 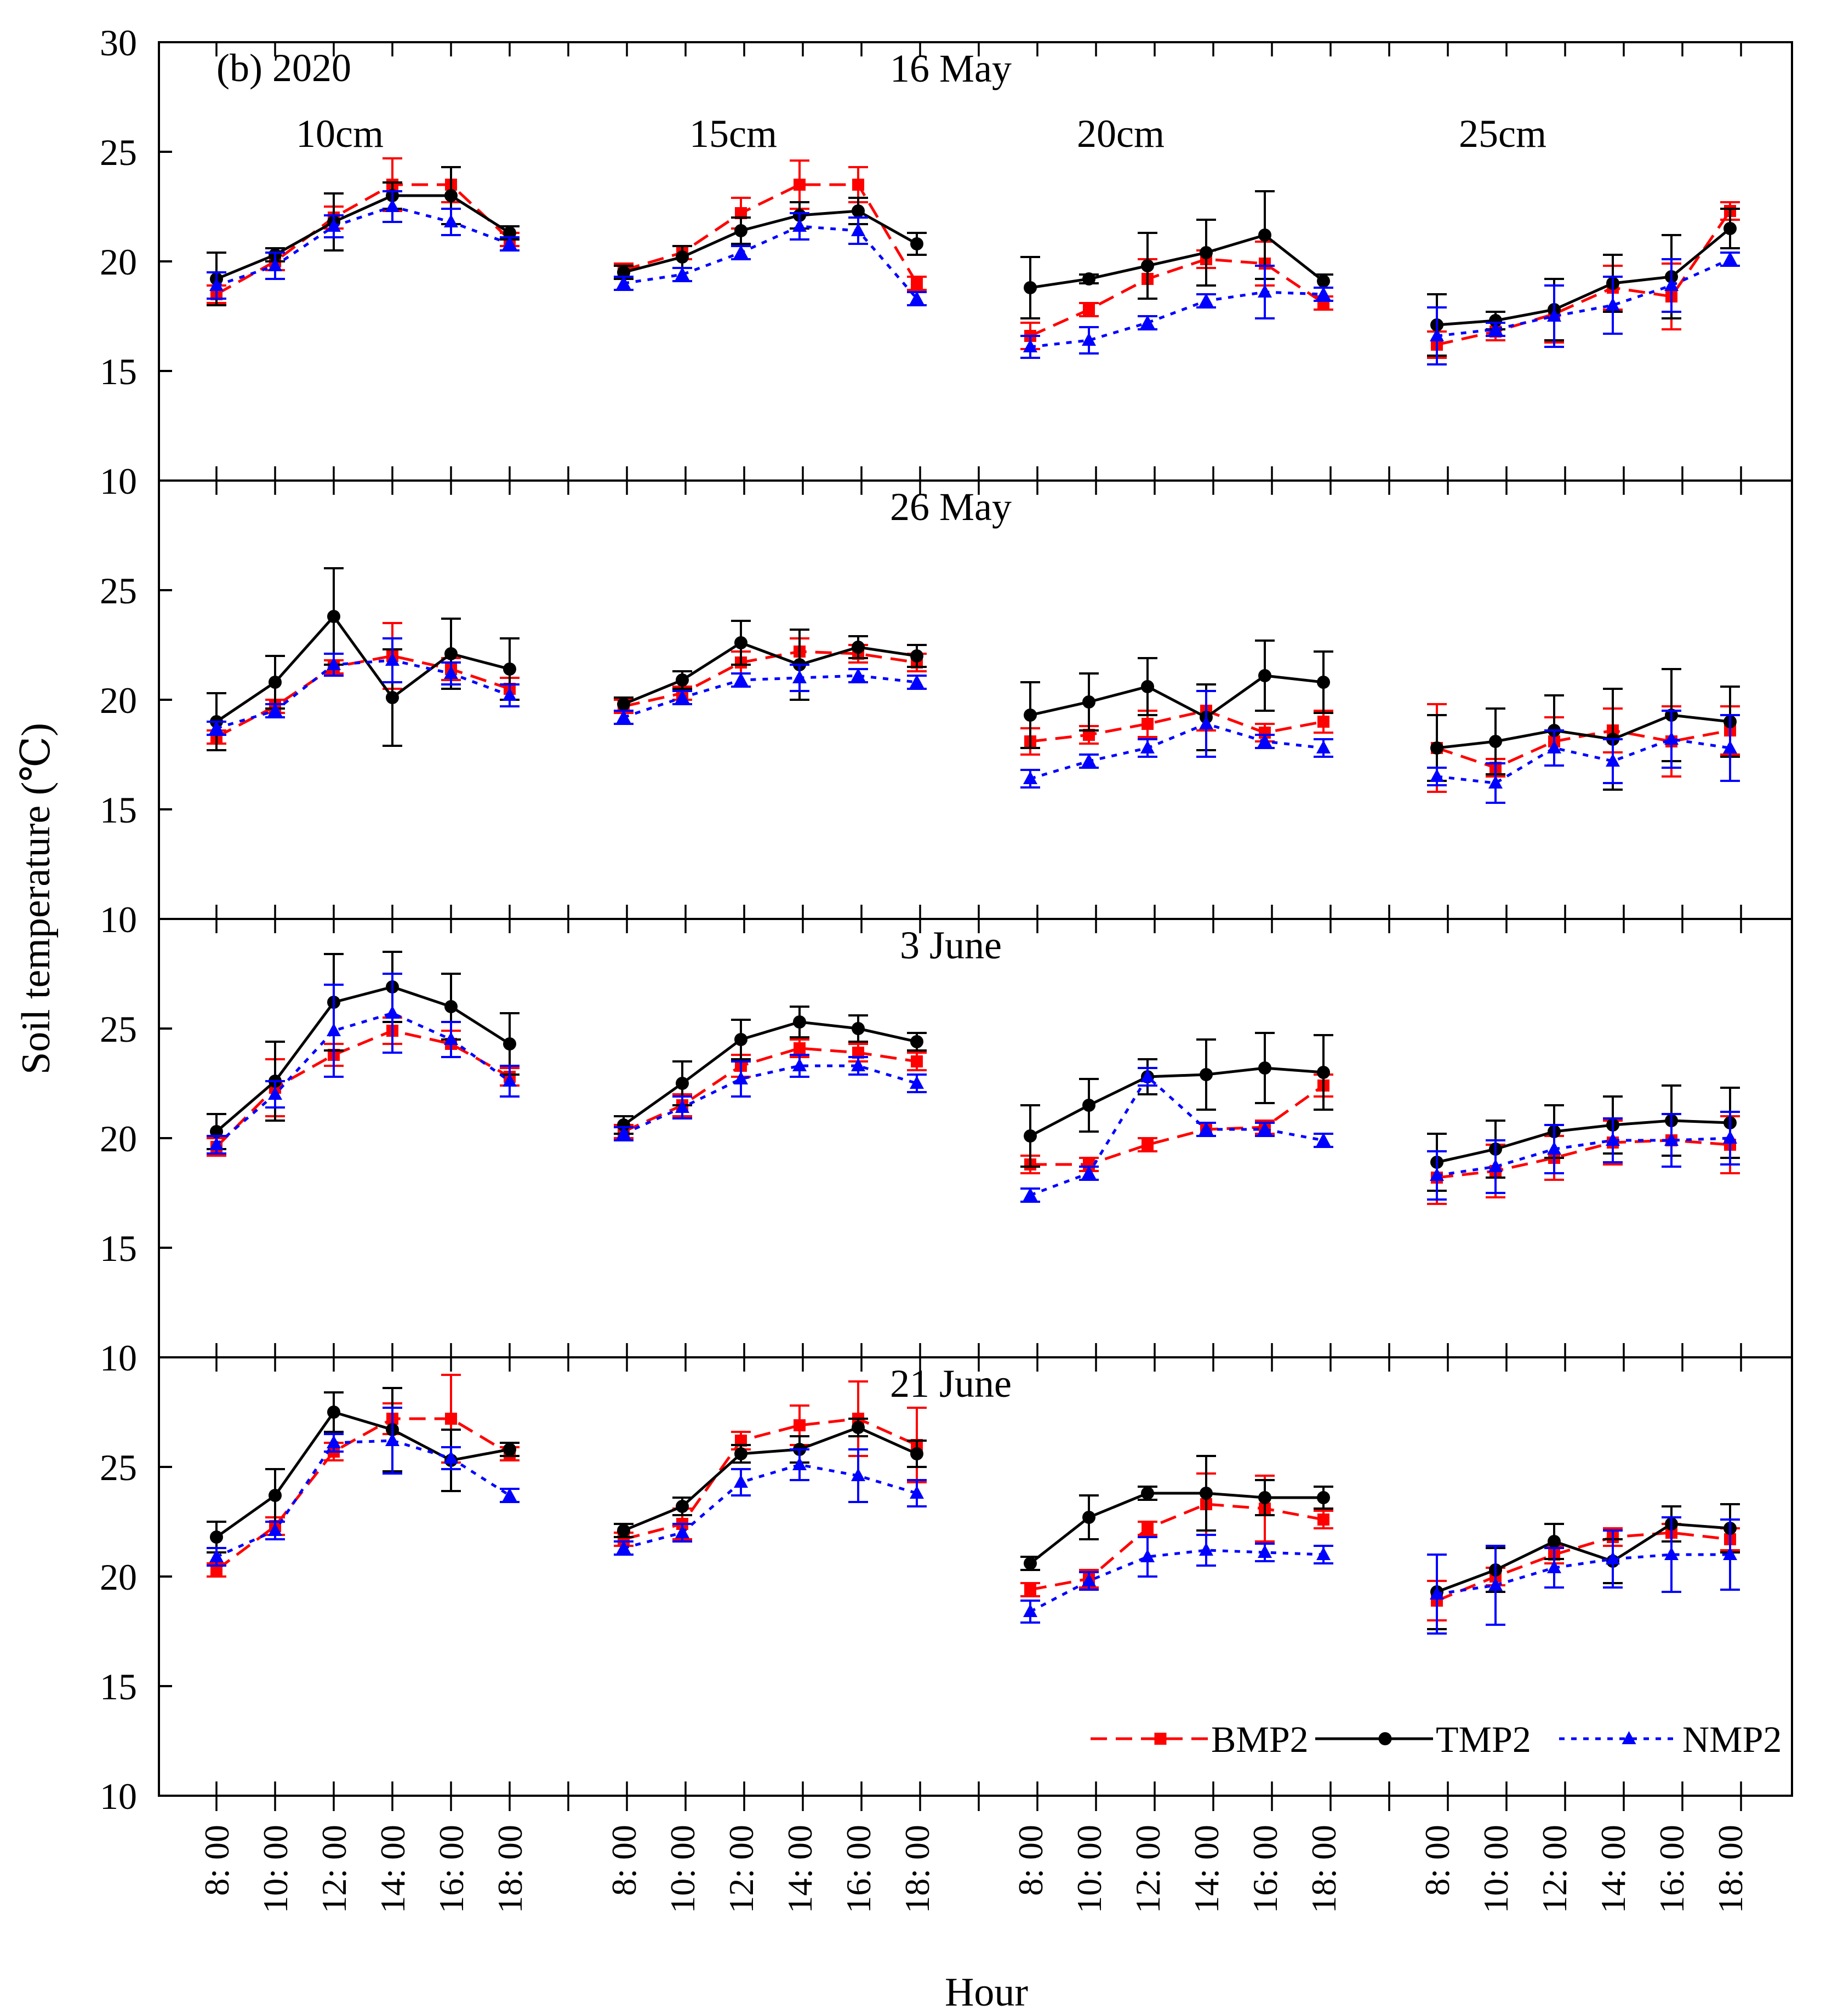 What do you see at coordinates (1260, 1739) in the screenshot?
I see `legend-label-BMP2: BMP2` at bounding box center [1260, 1739].